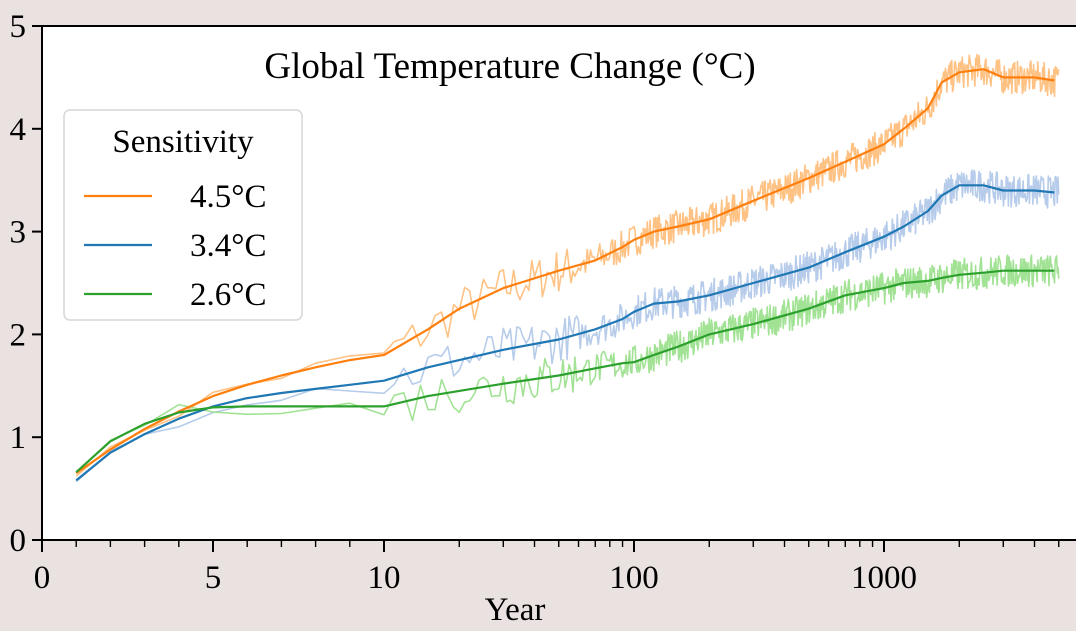  I want to click on y-tick-label: 3, so click(18, 233).